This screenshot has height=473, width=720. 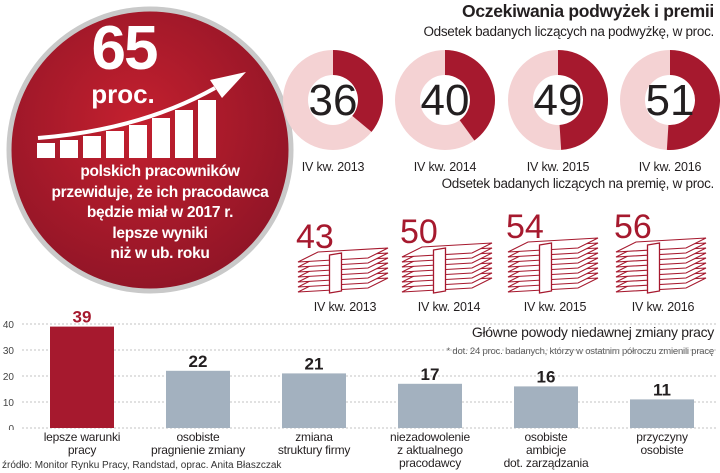 I want to click on reason-value-4: 16, so click(x=546, y=376).